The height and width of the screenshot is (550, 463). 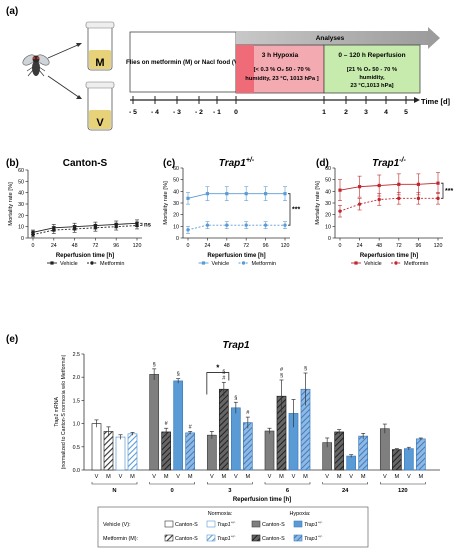 What do you see at coordinates (76, 401) in the screenshot?
I see `y-tick-label: 1.5` at bounding box center [76, 401].